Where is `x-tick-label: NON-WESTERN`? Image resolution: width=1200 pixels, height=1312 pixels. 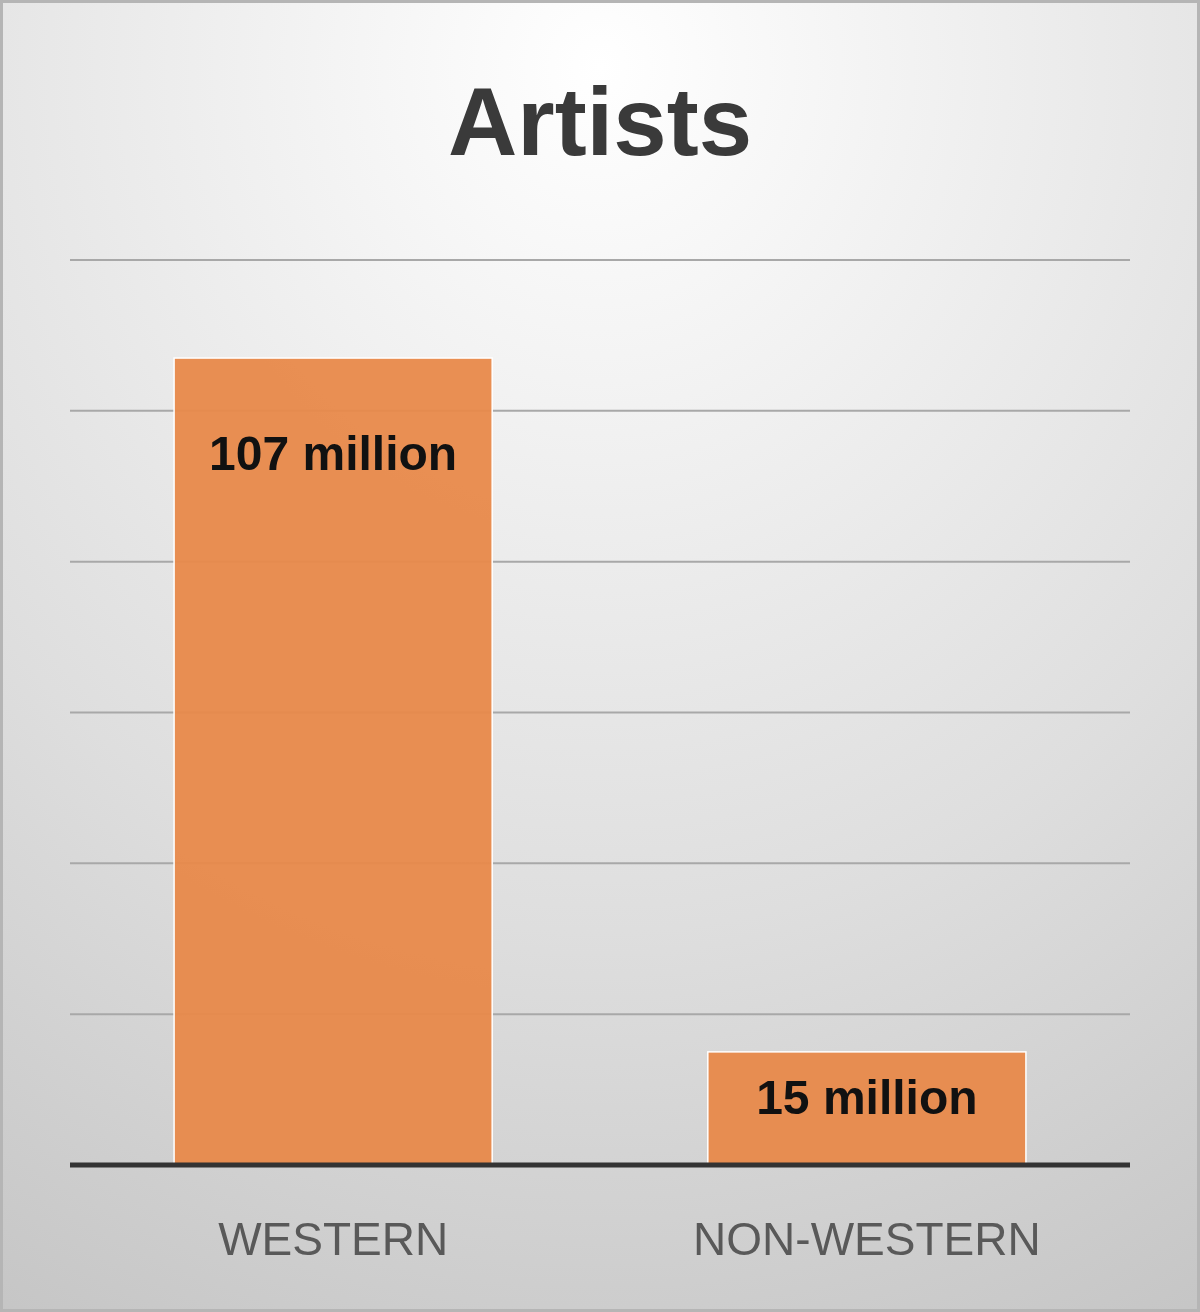 x-tick-label: NON-WESTERN is located at coordinates (867, 1239).